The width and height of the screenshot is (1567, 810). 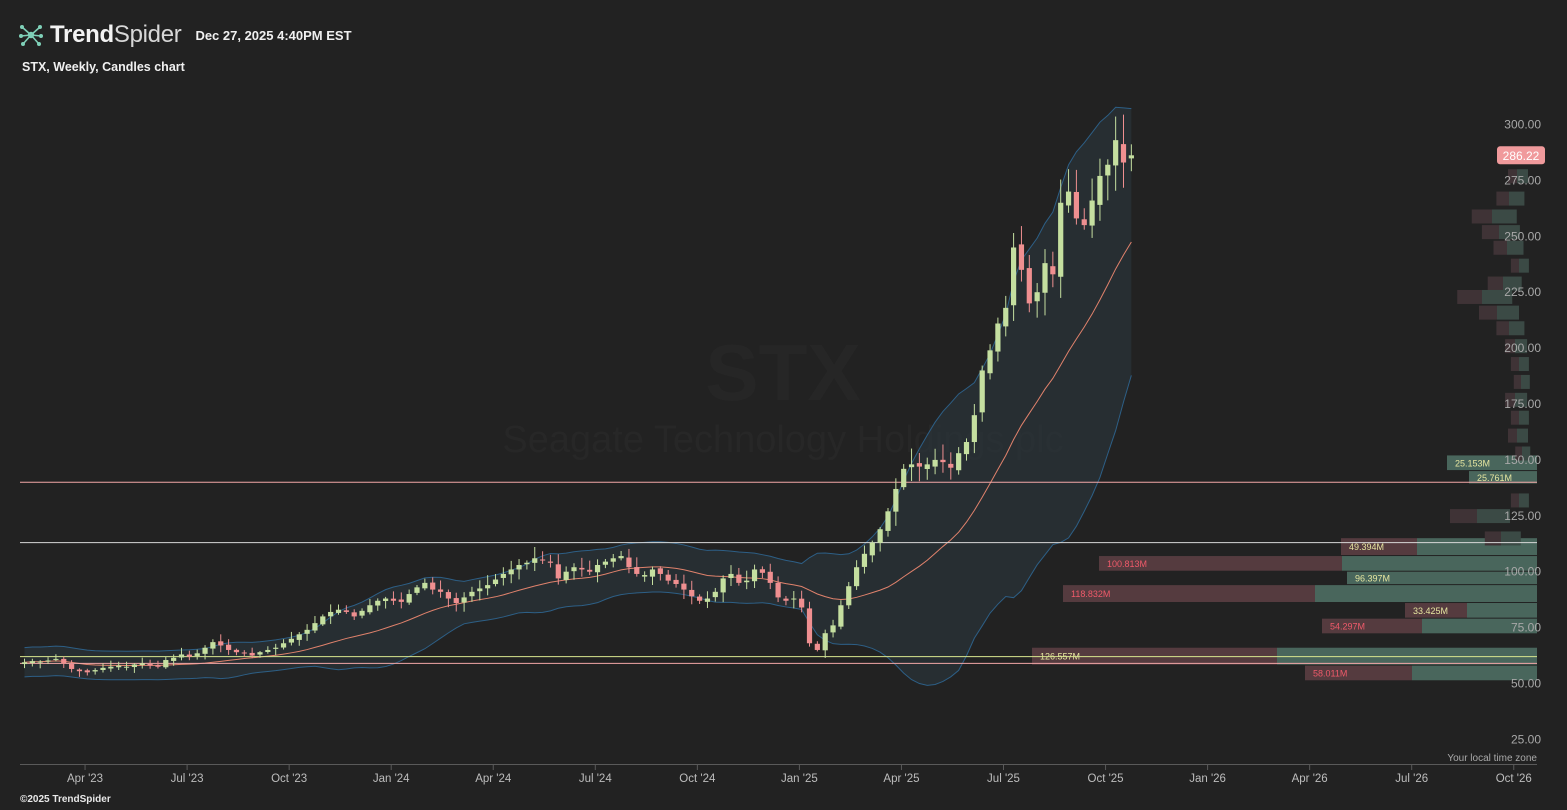 What do you see at coordinates (1207, 779) in the screenshot?
I see `x-tick-label: Jan '26` at bounding box center [1207, 779].